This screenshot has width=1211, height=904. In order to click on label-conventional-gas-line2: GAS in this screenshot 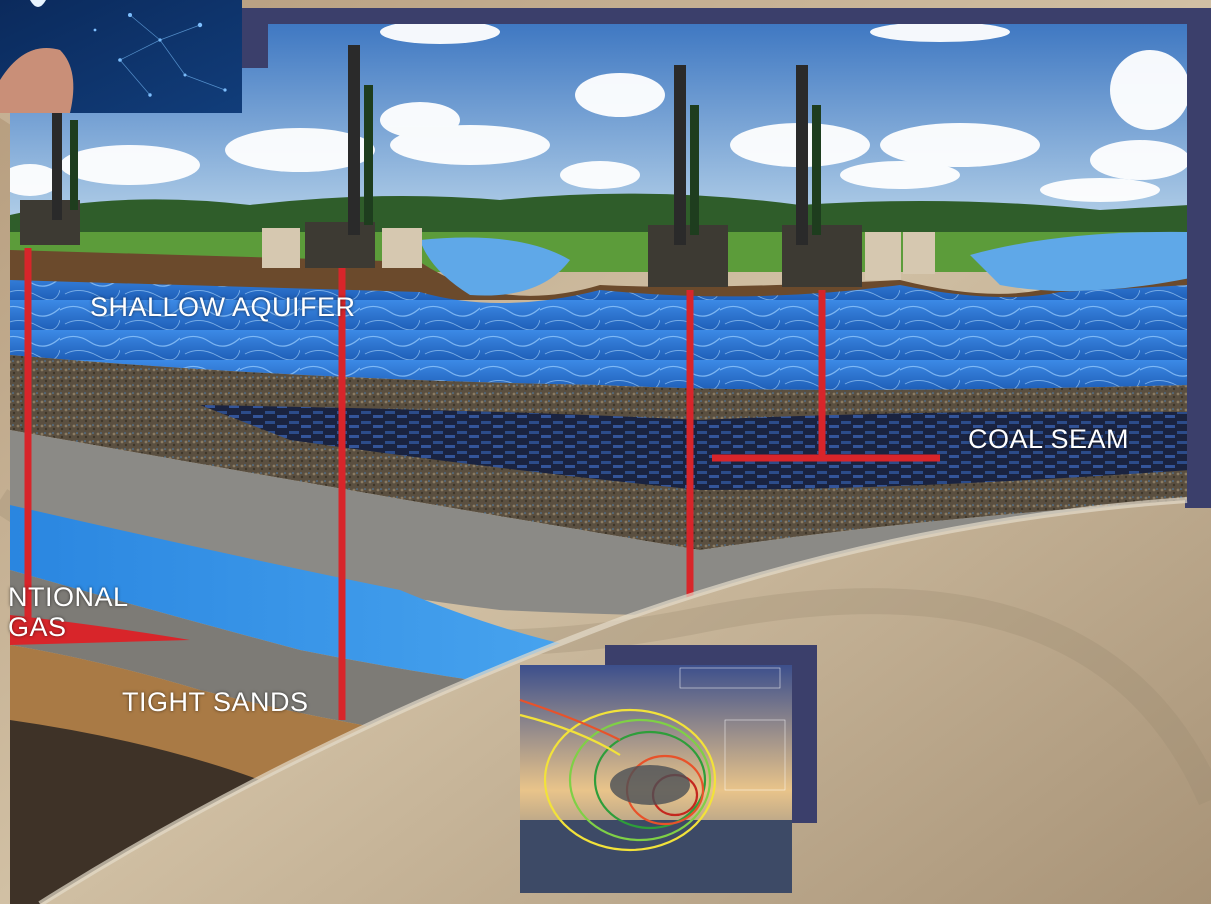, I will do `click(37, 627)`.